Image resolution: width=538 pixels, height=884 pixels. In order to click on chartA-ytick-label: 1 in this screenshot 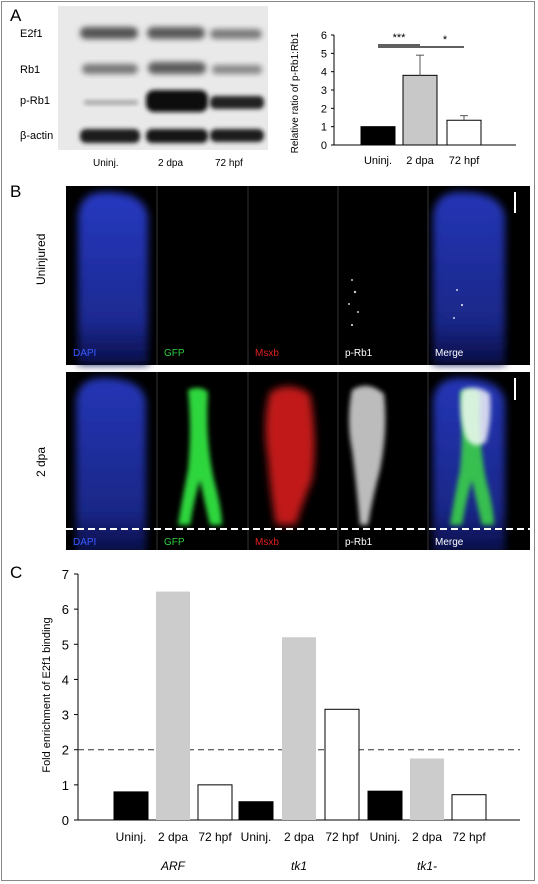, I will do `click(324, 128)`.